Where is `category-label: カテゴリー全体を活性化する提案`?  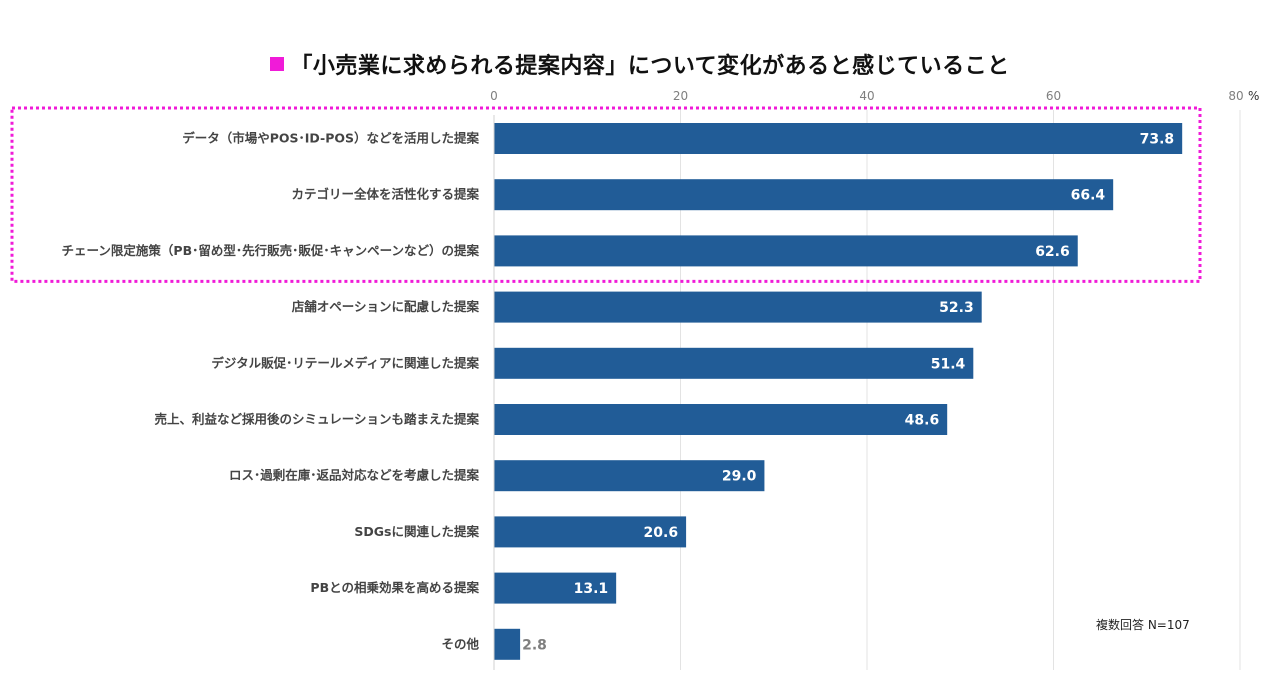
category-label: カテゴリー全体を活性化する提案 is located at coordinates (385, 194).